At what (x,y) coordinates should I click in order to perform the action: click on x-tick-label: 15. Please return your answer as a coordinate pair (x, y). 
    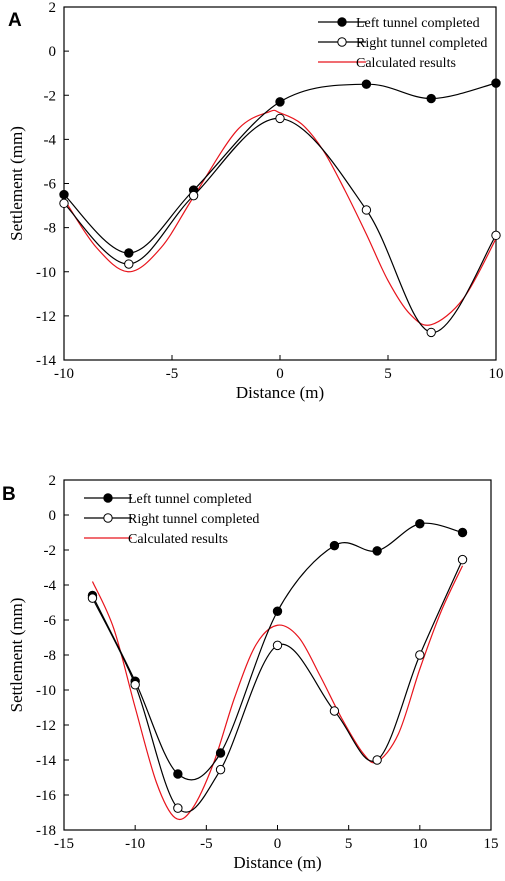
    Looking at the image, I should click on (491, 844).